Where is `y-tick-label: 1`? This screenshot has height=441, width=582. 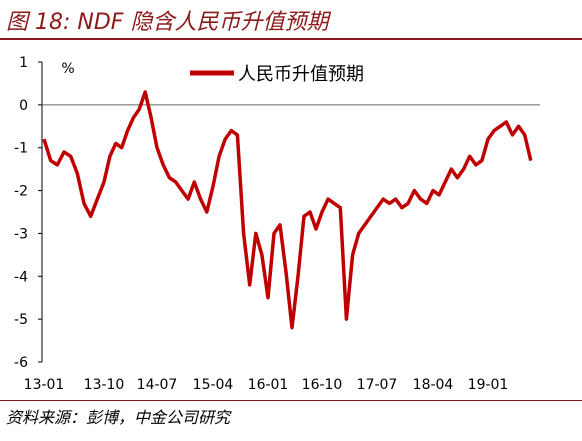 y-tick-label: 1 is located at coordinates (23, 63).